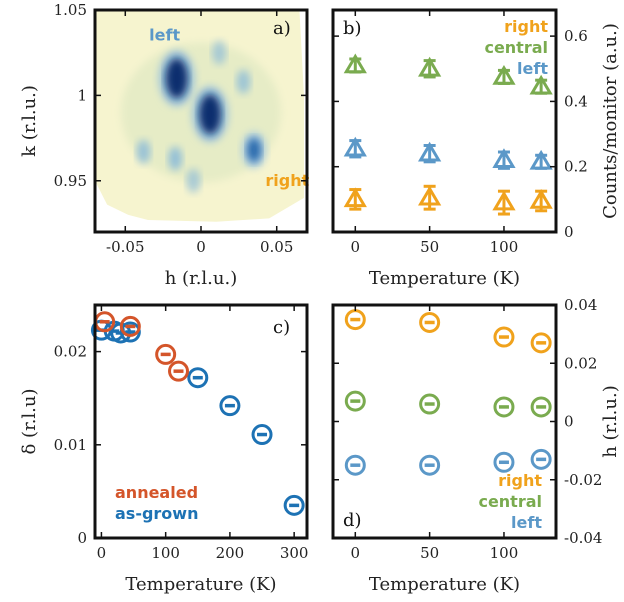 The width and height of the screenshot is (624, 602). I want to click on x-tick-label: 300, so click(294, 553).